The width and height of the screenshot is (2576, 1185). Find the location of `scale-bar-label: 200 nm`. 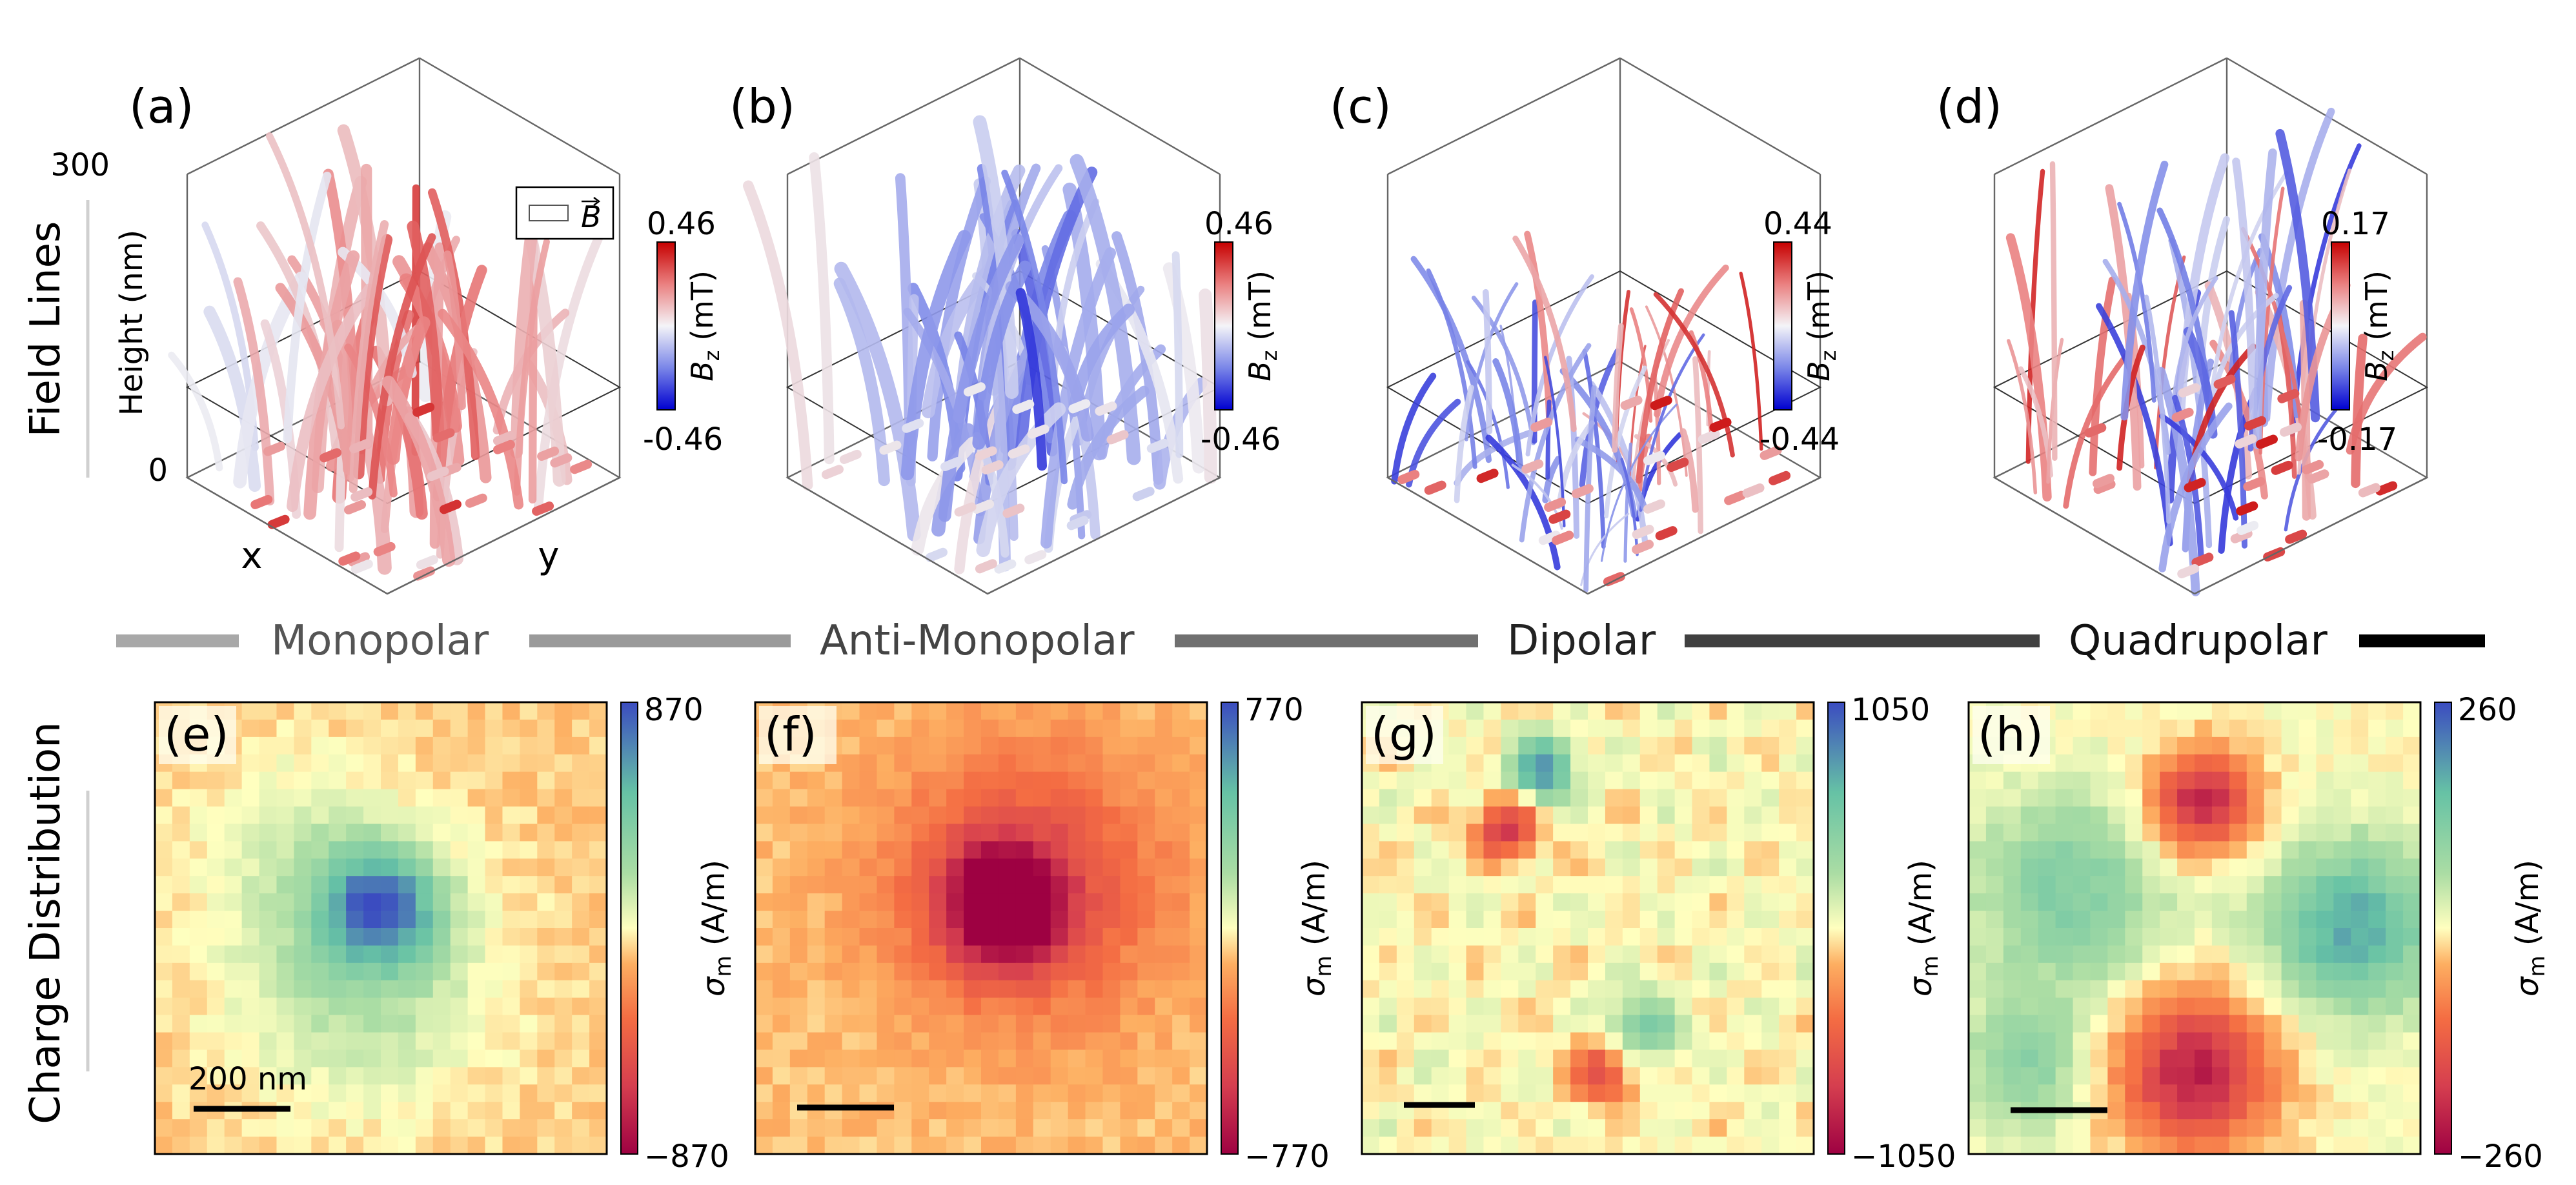

scale-bar-label: 200 nm is located at coordinates (247, 1079).